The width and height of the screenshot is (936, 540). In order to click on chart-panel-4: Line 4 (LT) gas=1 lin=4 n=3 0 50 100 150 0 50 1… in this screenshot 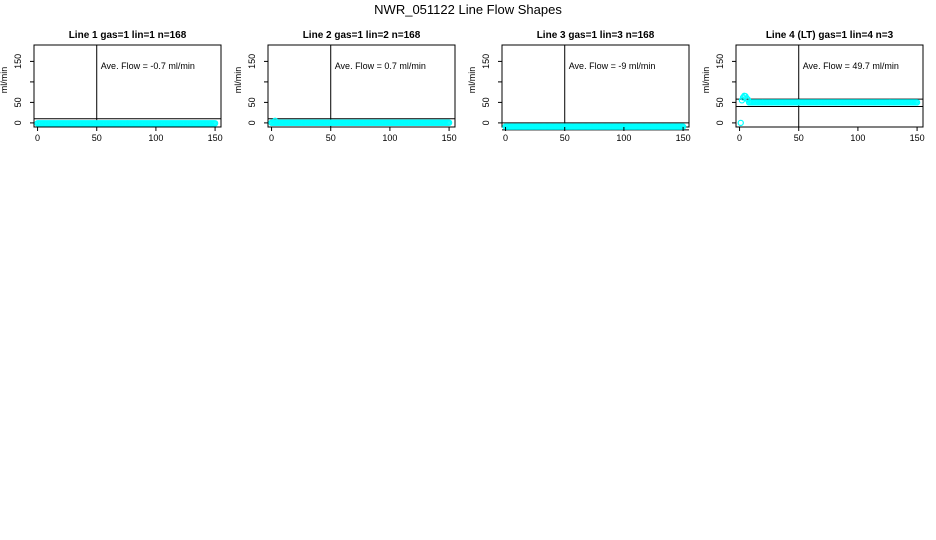, I will do `click(813, 86)`.